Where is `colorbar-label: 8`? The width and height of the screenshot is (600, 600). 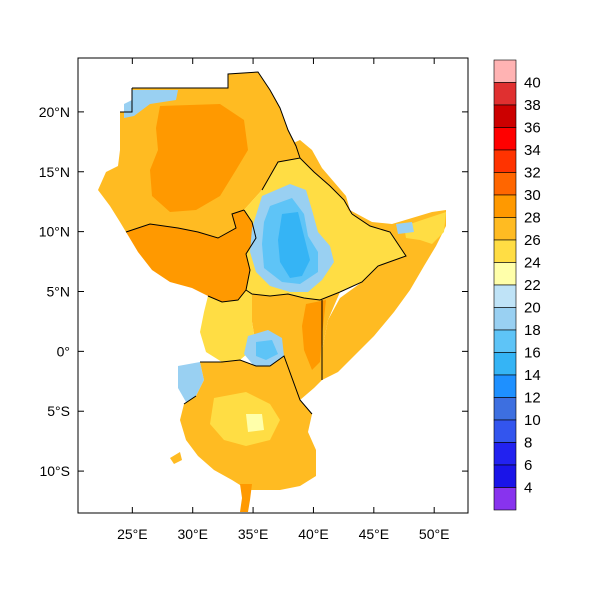
colorbar-label: 8 is located at coordinates (528, 443).